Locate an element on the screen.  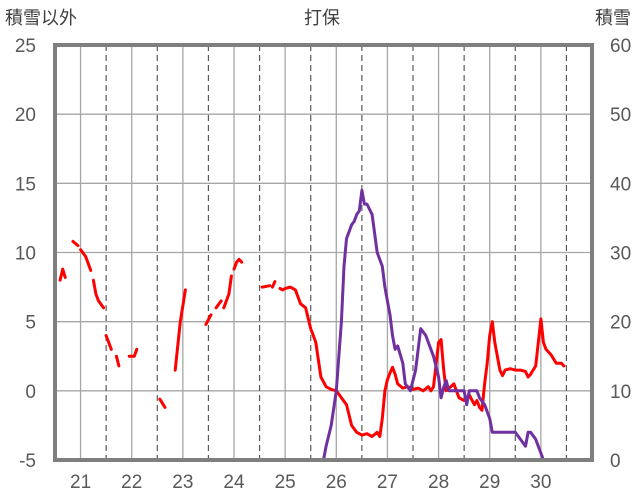
right-axis-label: 積雪 is located at coordinates (613, 18).